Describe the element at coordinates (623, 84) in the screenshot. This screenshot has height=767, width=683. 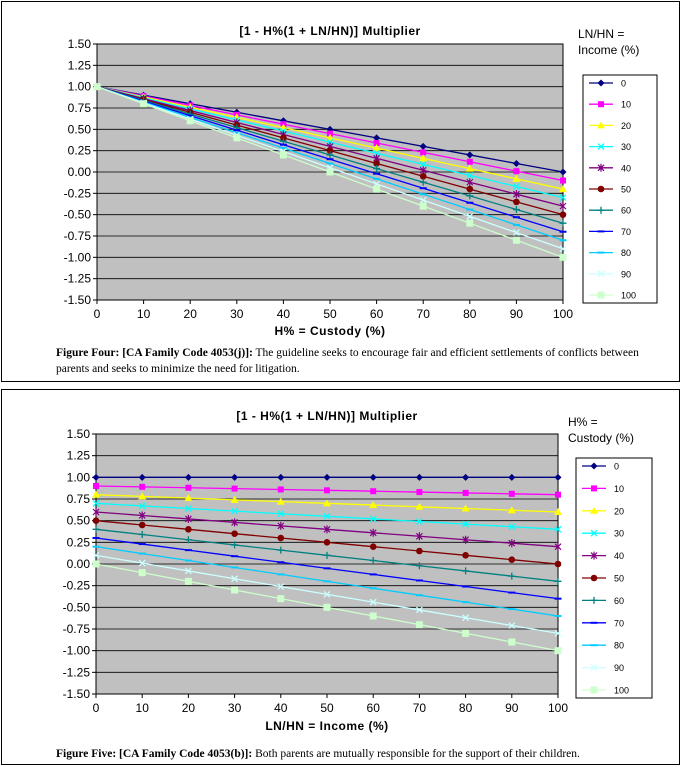
I see `legend-label: 0` at that location.